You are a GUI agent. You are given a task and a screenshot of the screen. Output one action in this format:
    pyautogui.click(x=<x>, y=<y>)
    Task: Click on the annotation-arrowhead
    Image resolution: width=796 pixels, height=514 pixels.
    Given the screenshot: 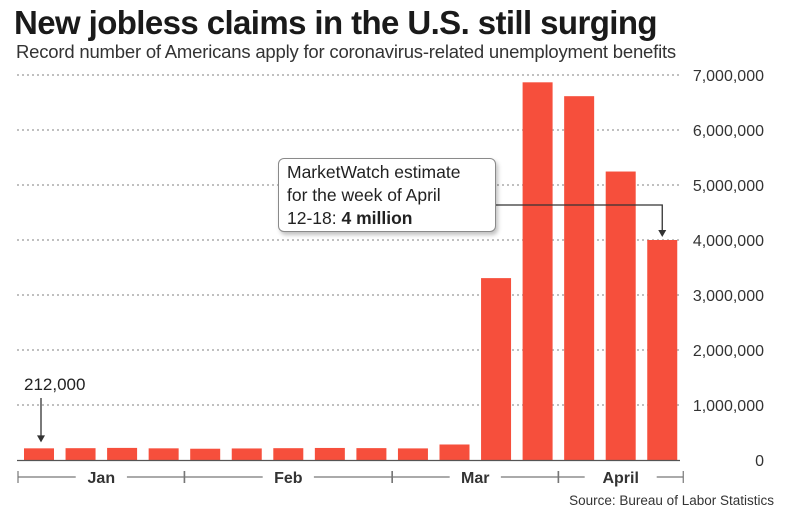 What is the action you would take?
    pyautogui.click(x=41, y=439)
    